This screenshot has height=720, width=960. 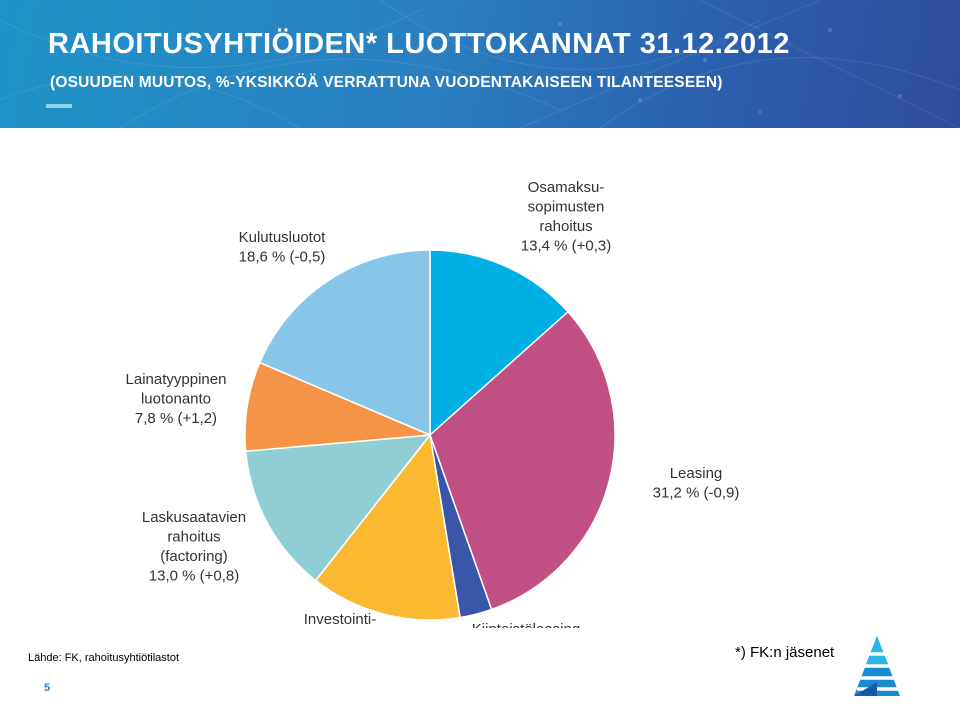 I want to click on slice-label-line: 13,4 % (+0,3), so click(x=566, y=246).